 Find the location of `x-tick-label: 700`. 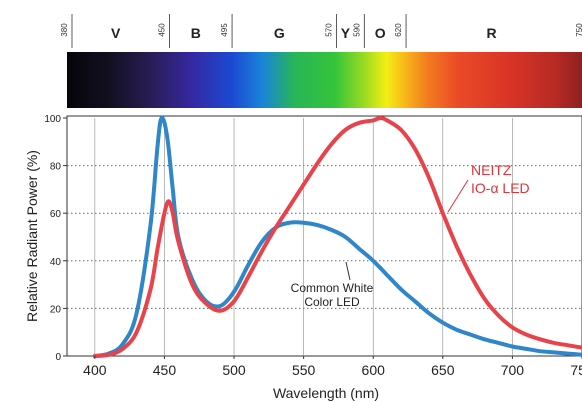

x-tick-label: 700 is located at coordinates (513, 370).